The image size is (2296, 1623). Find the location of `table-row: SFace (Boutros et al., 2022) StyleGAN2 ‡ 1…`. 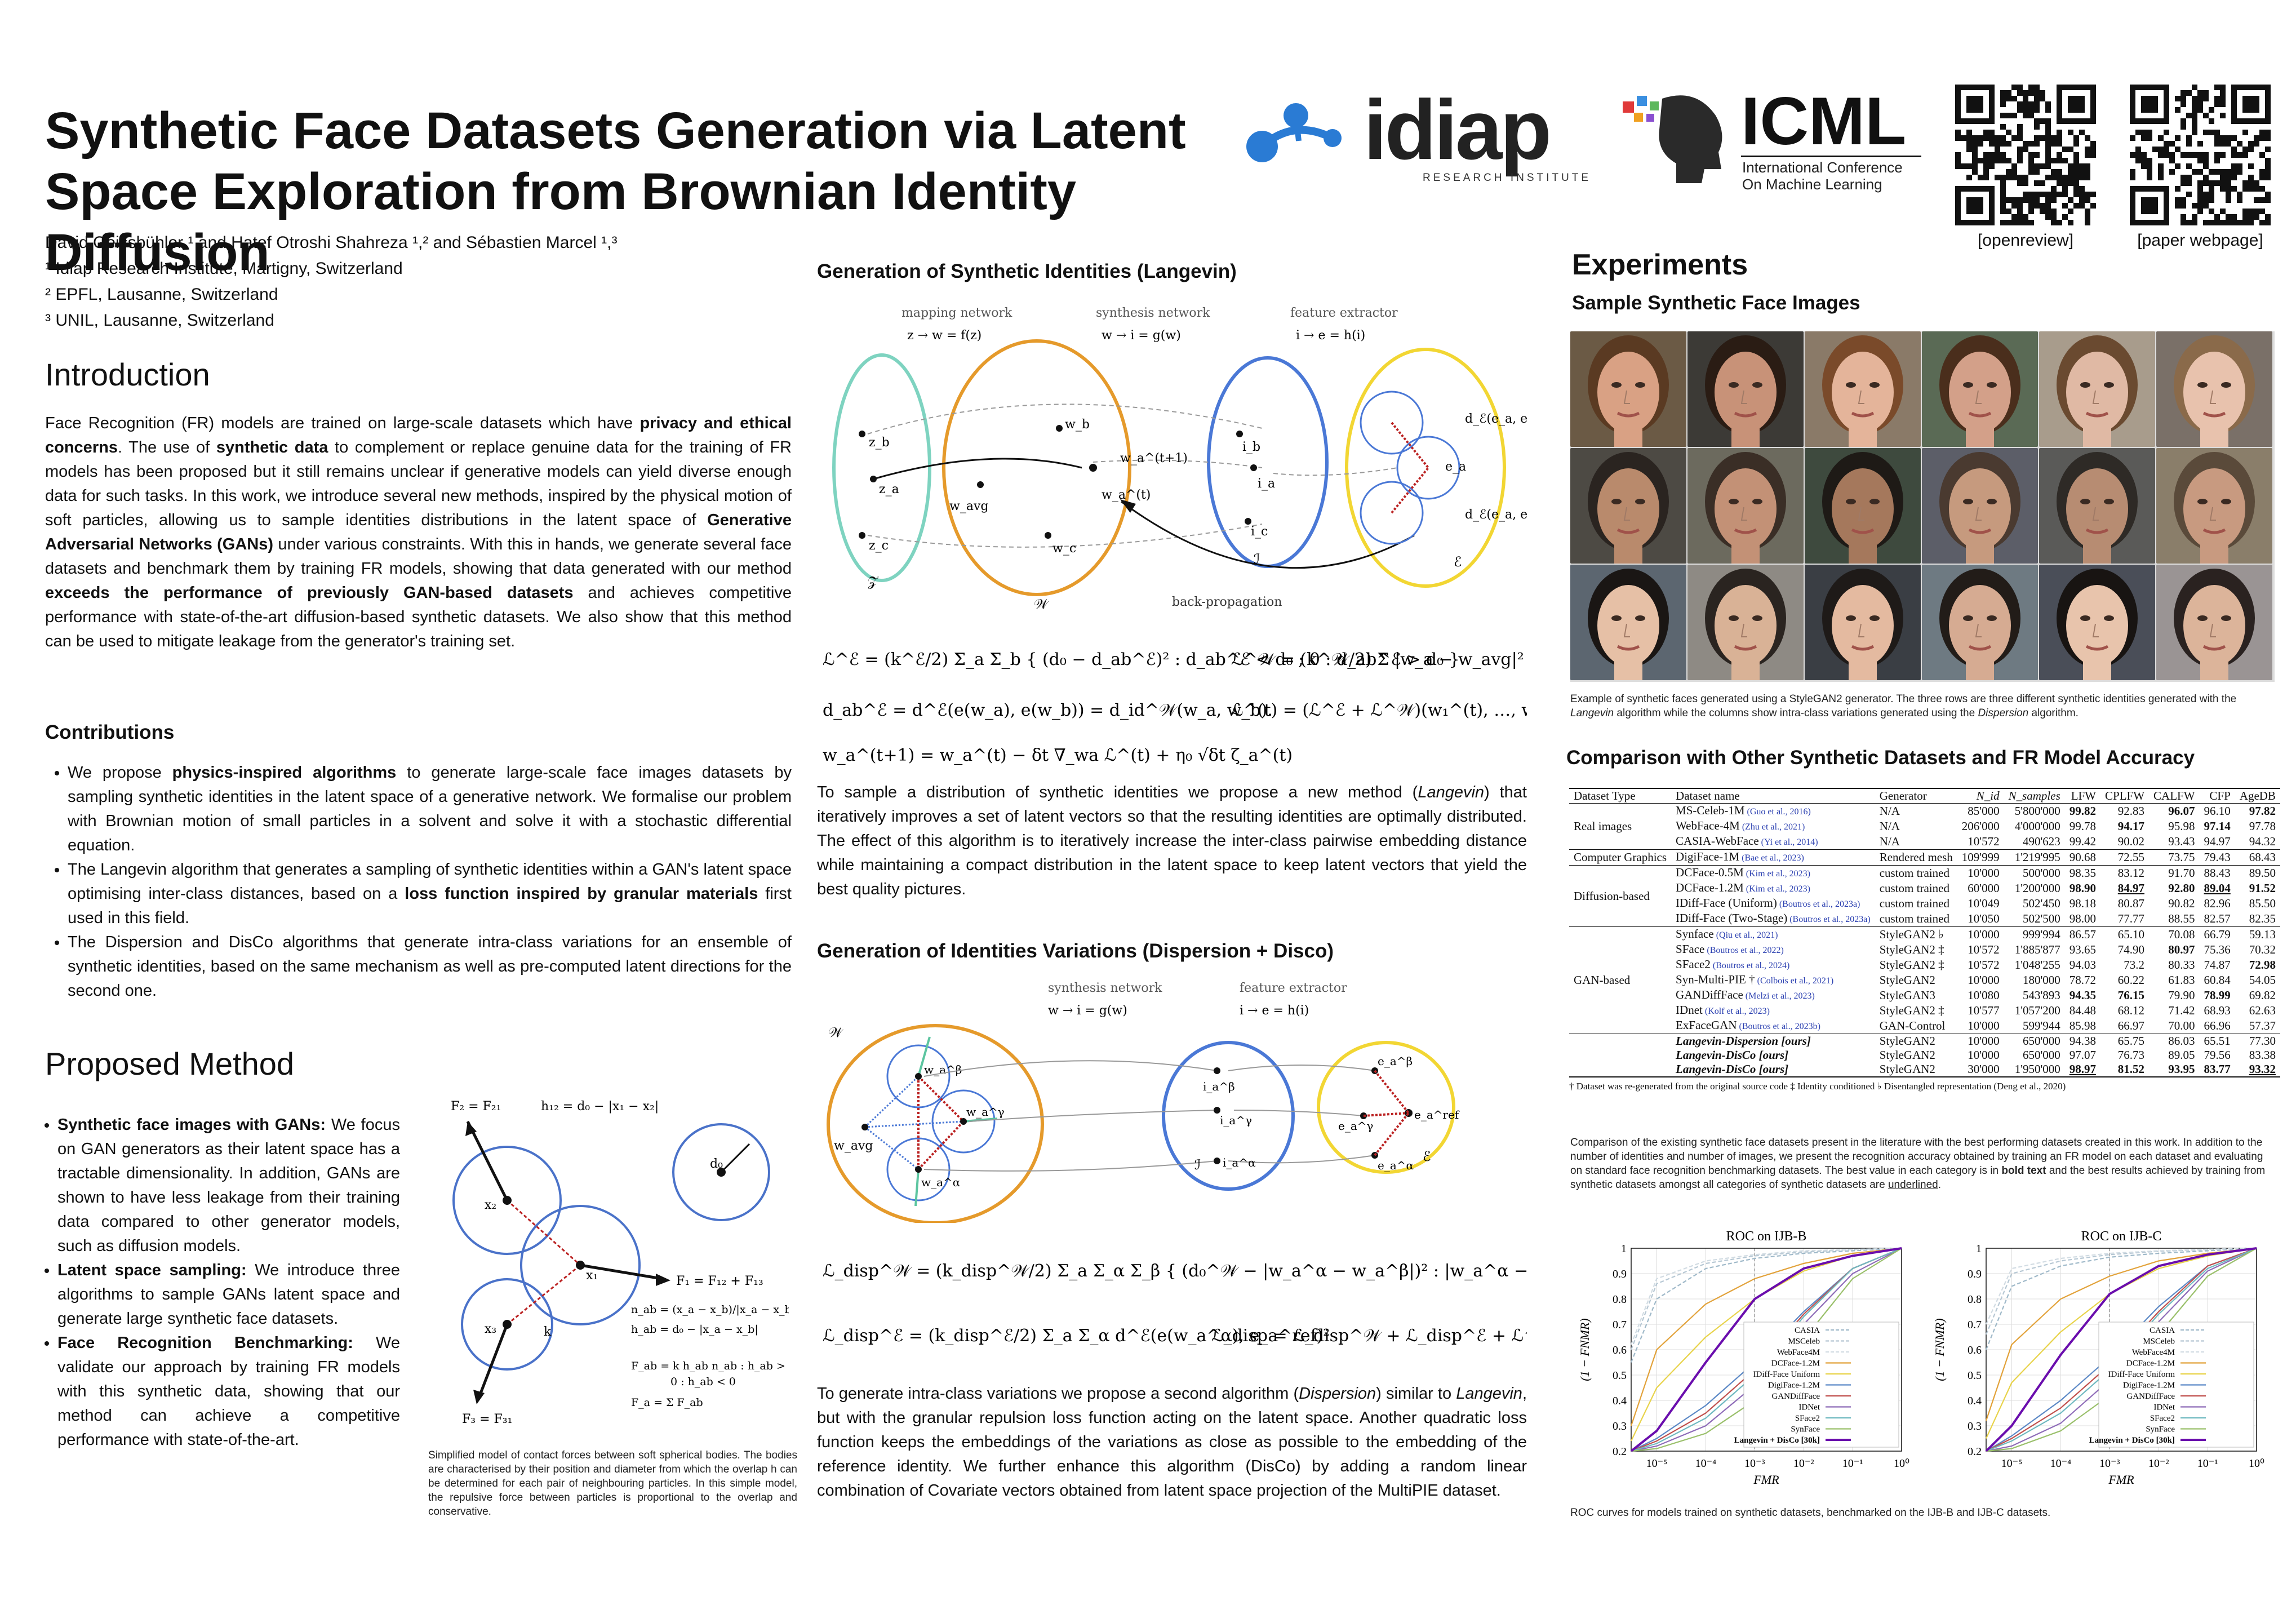

table-row: SFace (Boutros et al., 2022) StyleGAN2 ‡ 1… is located at coordinates (1924, 949).